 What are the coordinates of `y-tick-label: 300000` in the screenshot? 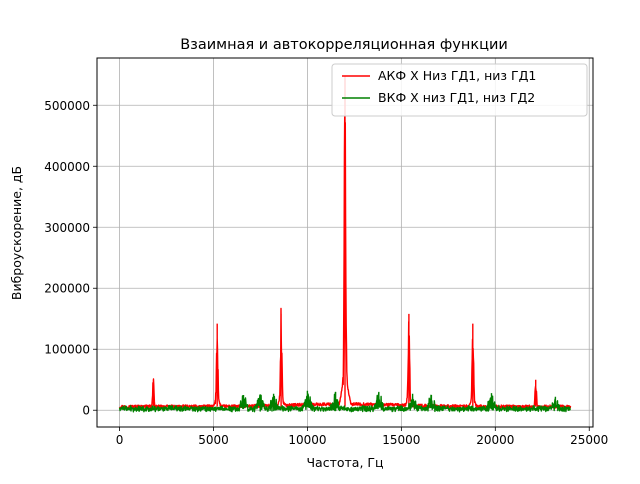 It's located at (67, 228).